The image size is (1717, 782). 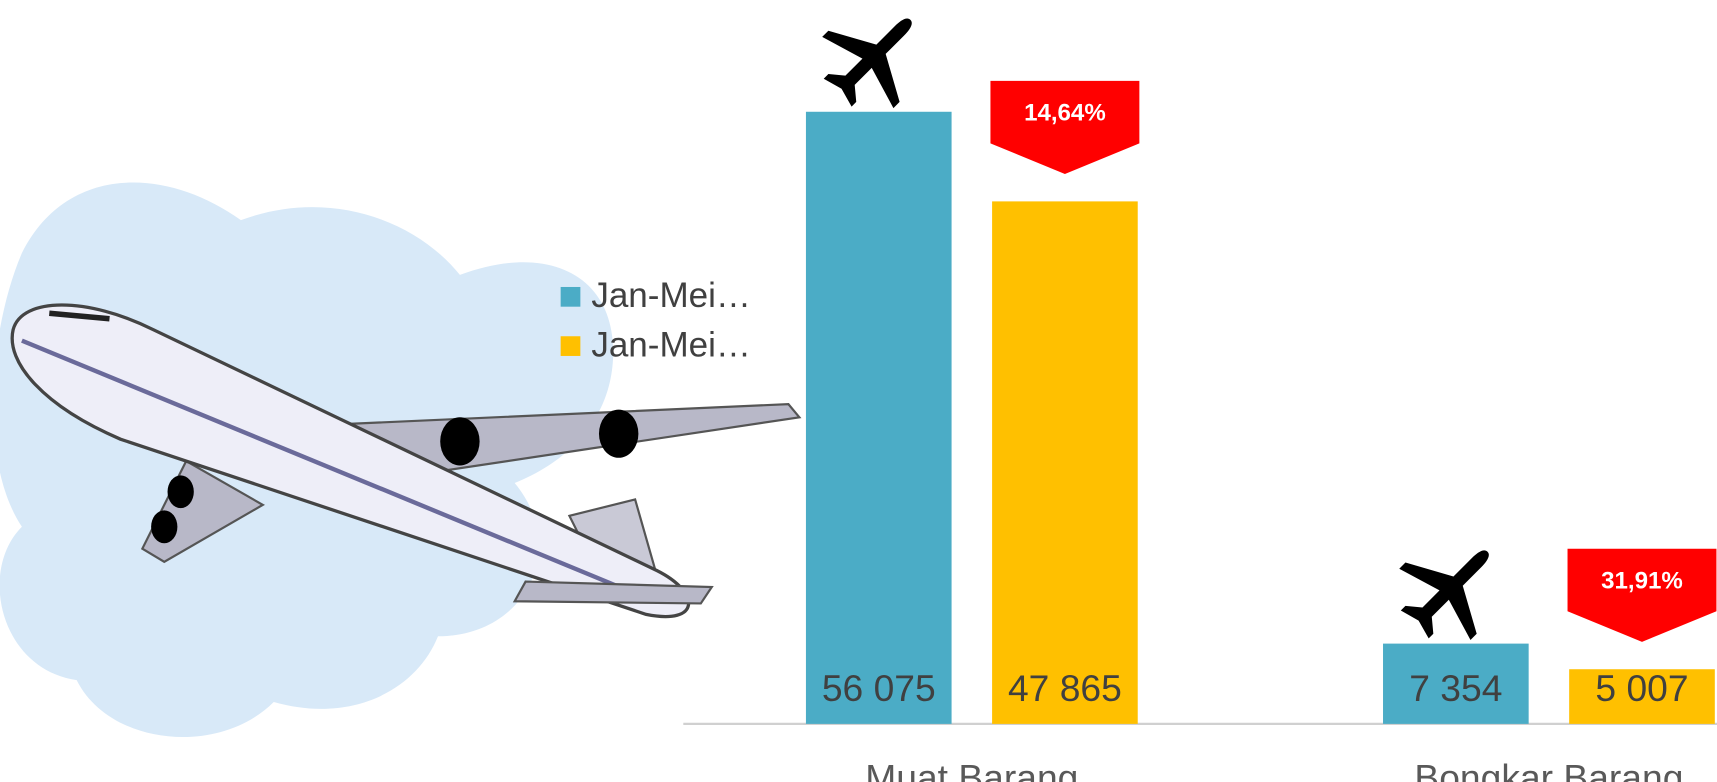 I want to click on x-tick-label: Bongkar Barang, so click(x=1548, y=769).